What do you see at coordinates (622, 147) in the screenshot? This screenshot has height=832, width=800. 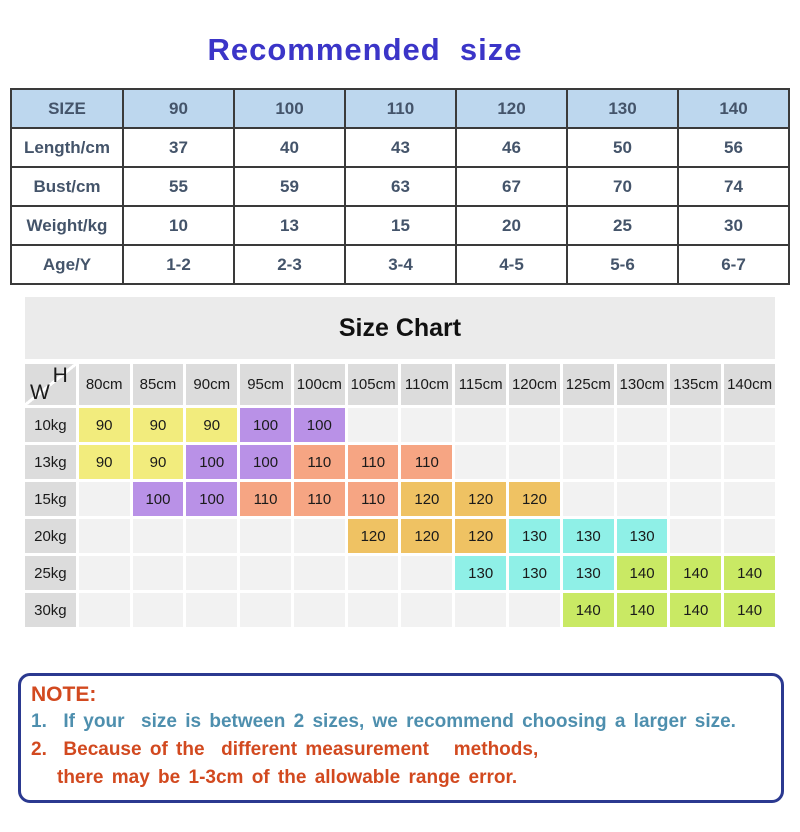 I see `size-table-cell: 50` at bounding box center [622, 147].